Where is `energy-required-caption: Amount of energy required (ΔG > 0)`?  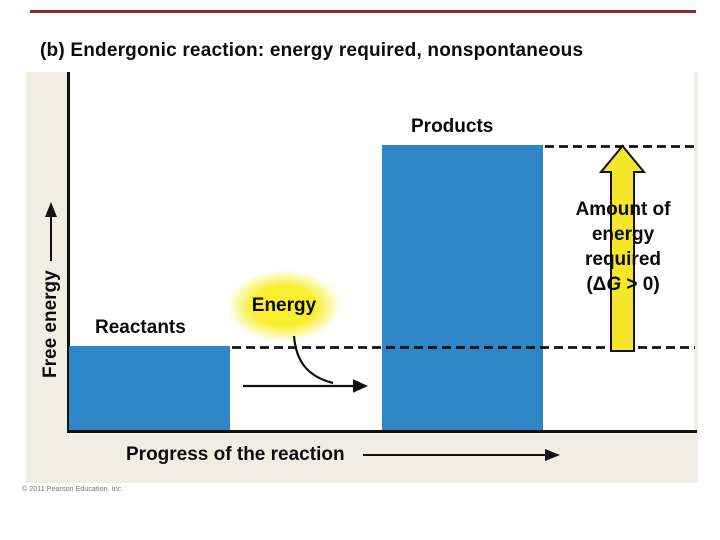 energy-required-caption: Amount of energy required (ΔG > 0) is located at coordinates (623, 247).